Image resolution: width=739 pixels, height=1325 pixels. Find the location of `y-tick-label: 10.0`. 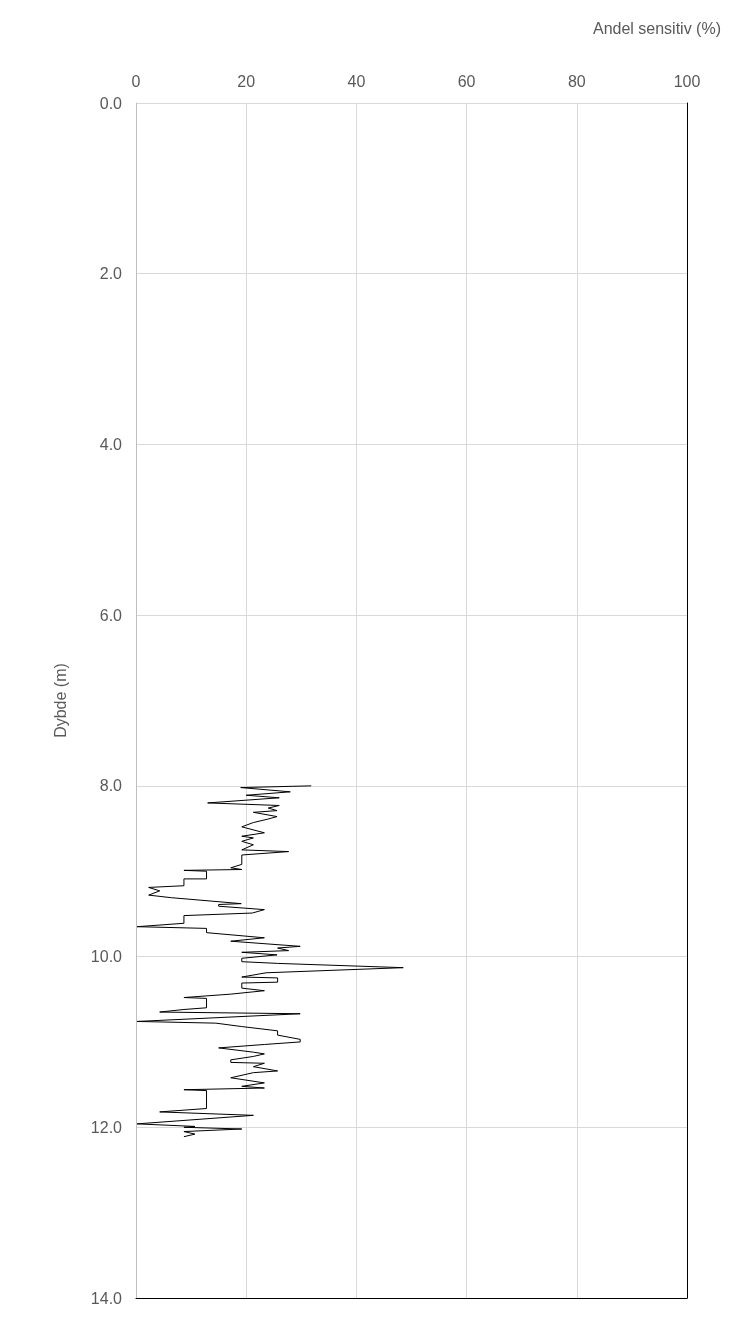

y-tick-label: 10.0 is located at coordinates (106, 957).